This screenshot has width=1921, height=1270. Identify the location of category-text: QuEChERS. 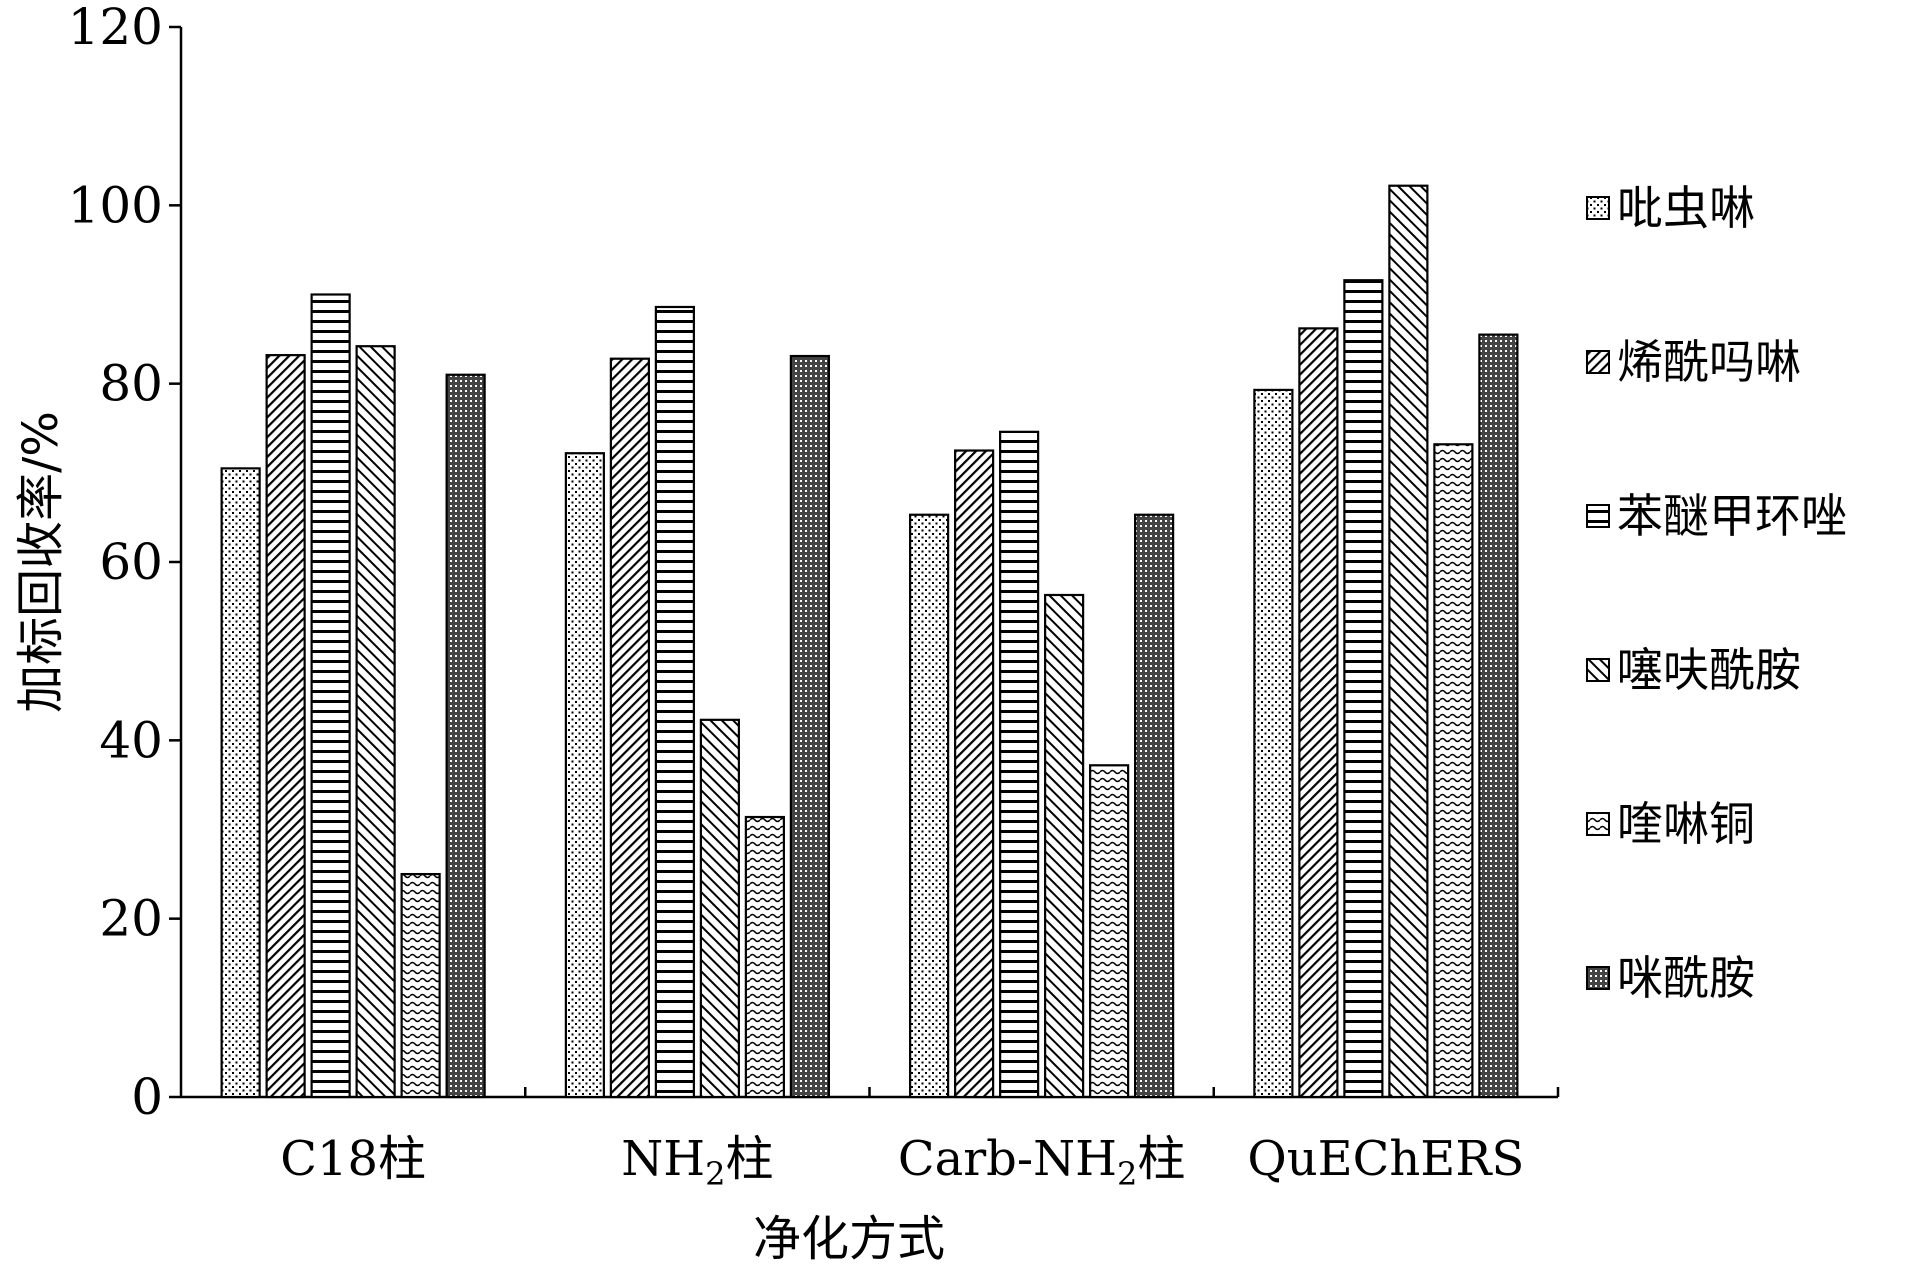
(1385, 1159).